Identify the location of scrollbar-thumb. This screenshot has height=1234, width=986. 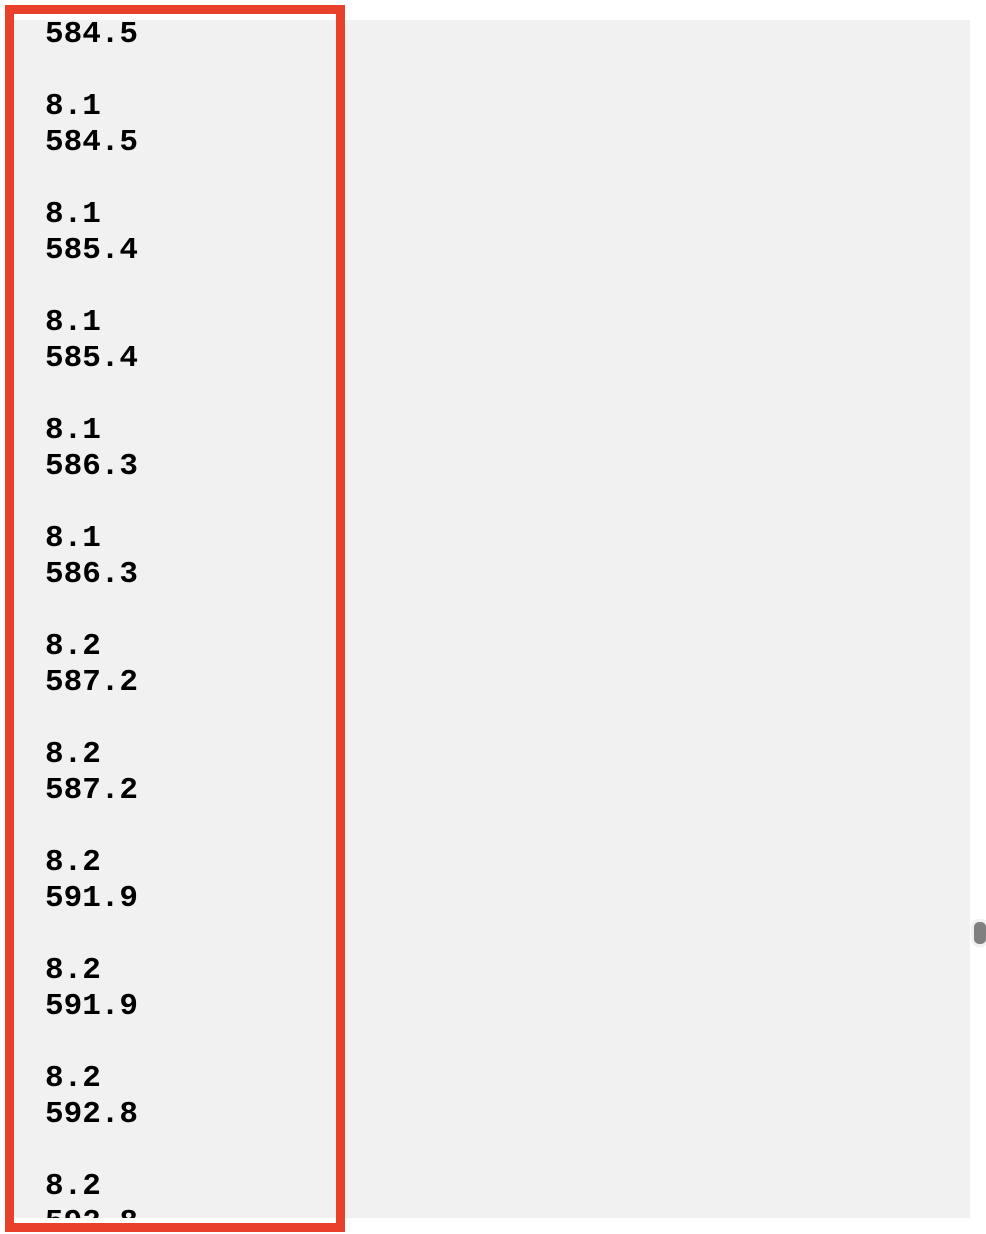
(980, 933).